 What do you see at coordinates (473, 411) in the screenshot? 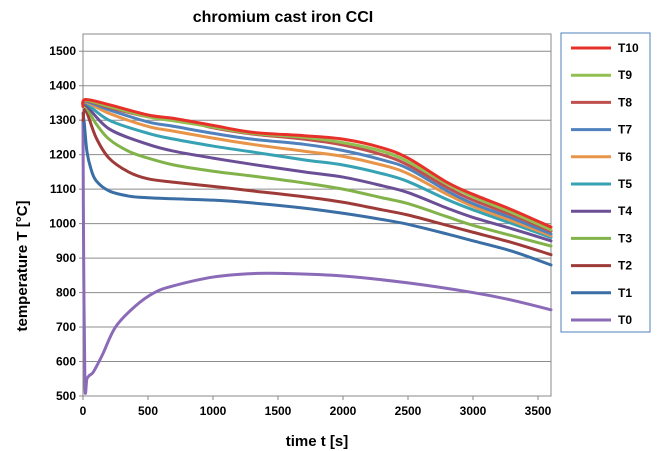
I see `x-tick-label: 3000` at bounding box center [473, 411].